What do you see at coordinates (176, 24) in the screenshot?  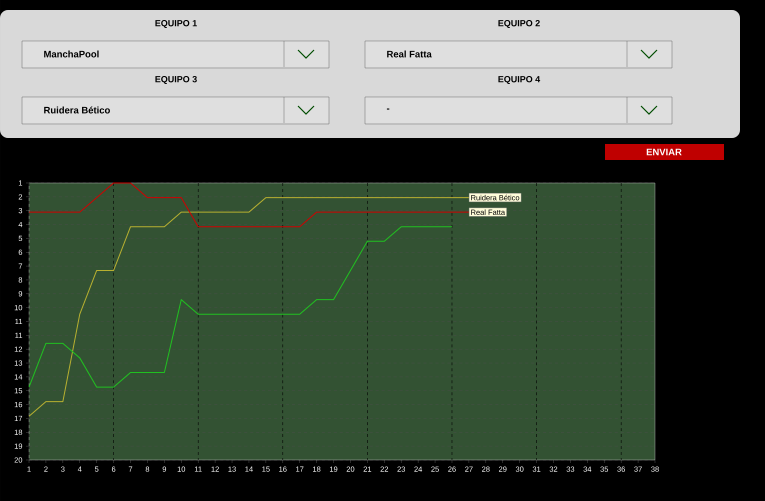 I see `text: EQUIPO 1` at bounding box center [176, 24].